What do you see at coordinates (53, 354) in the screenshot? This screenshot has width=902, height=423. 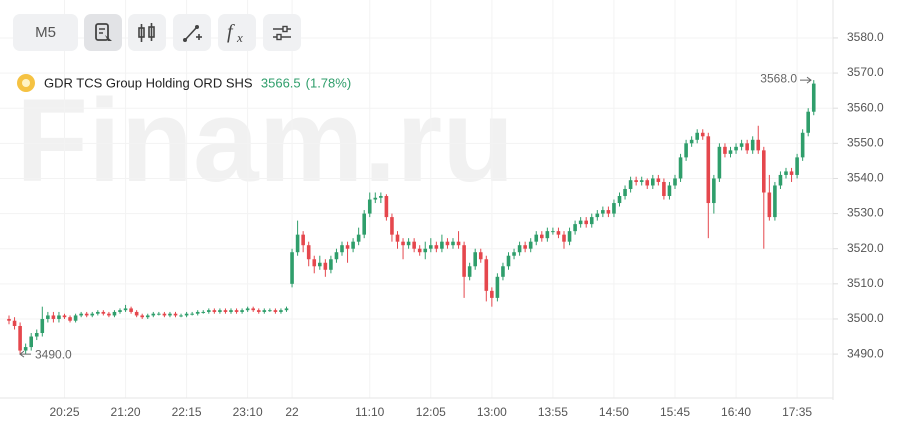 I see `annotation-label: 3490.0` at bounding box center [53, 354].